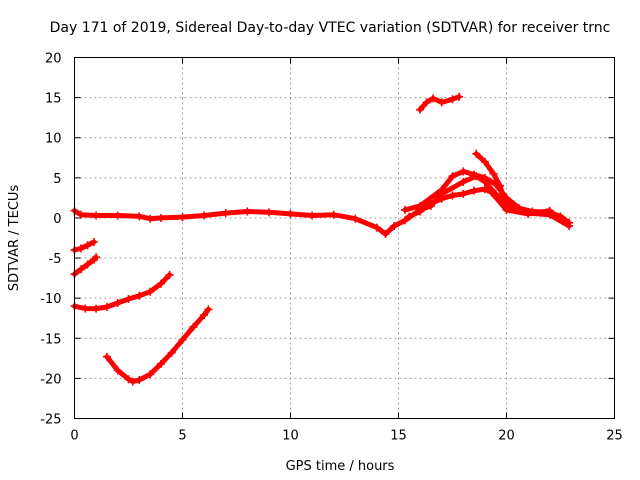 Image resolution: width=640 pixels, height=480 pixels. I want to click on series-segment-c, so click(122, 291).